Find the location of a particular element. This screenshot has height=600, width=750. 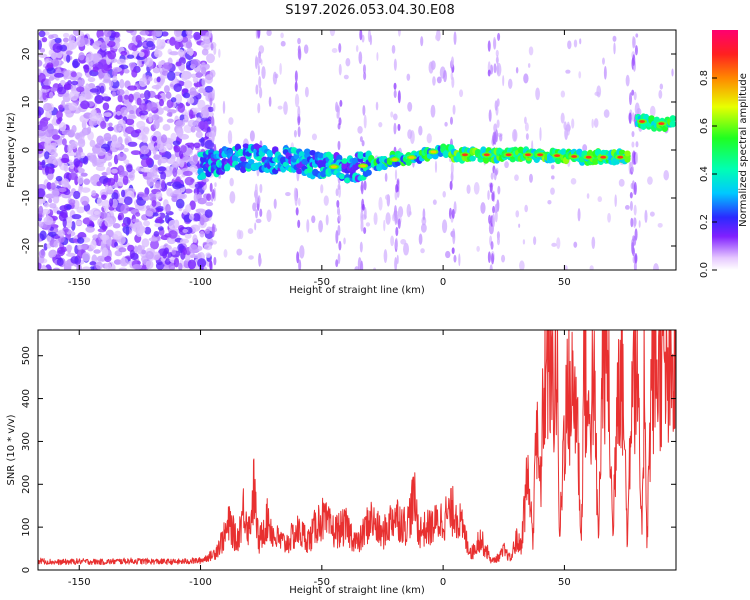

snr-y-tick-label: 300 is located at coordinates (26, 441).